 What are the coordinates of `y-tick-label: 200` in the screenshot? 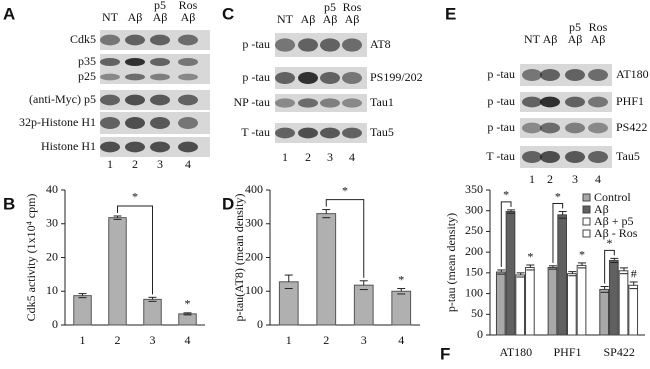 It's located at (254, 256).